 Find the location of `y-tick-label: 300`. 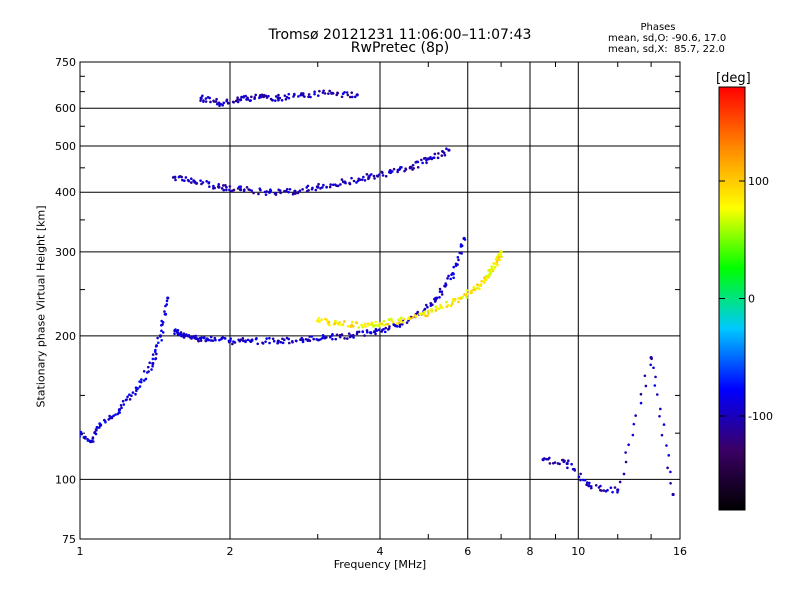

y-tick-label: 300 is located at coordinates (65, 252).